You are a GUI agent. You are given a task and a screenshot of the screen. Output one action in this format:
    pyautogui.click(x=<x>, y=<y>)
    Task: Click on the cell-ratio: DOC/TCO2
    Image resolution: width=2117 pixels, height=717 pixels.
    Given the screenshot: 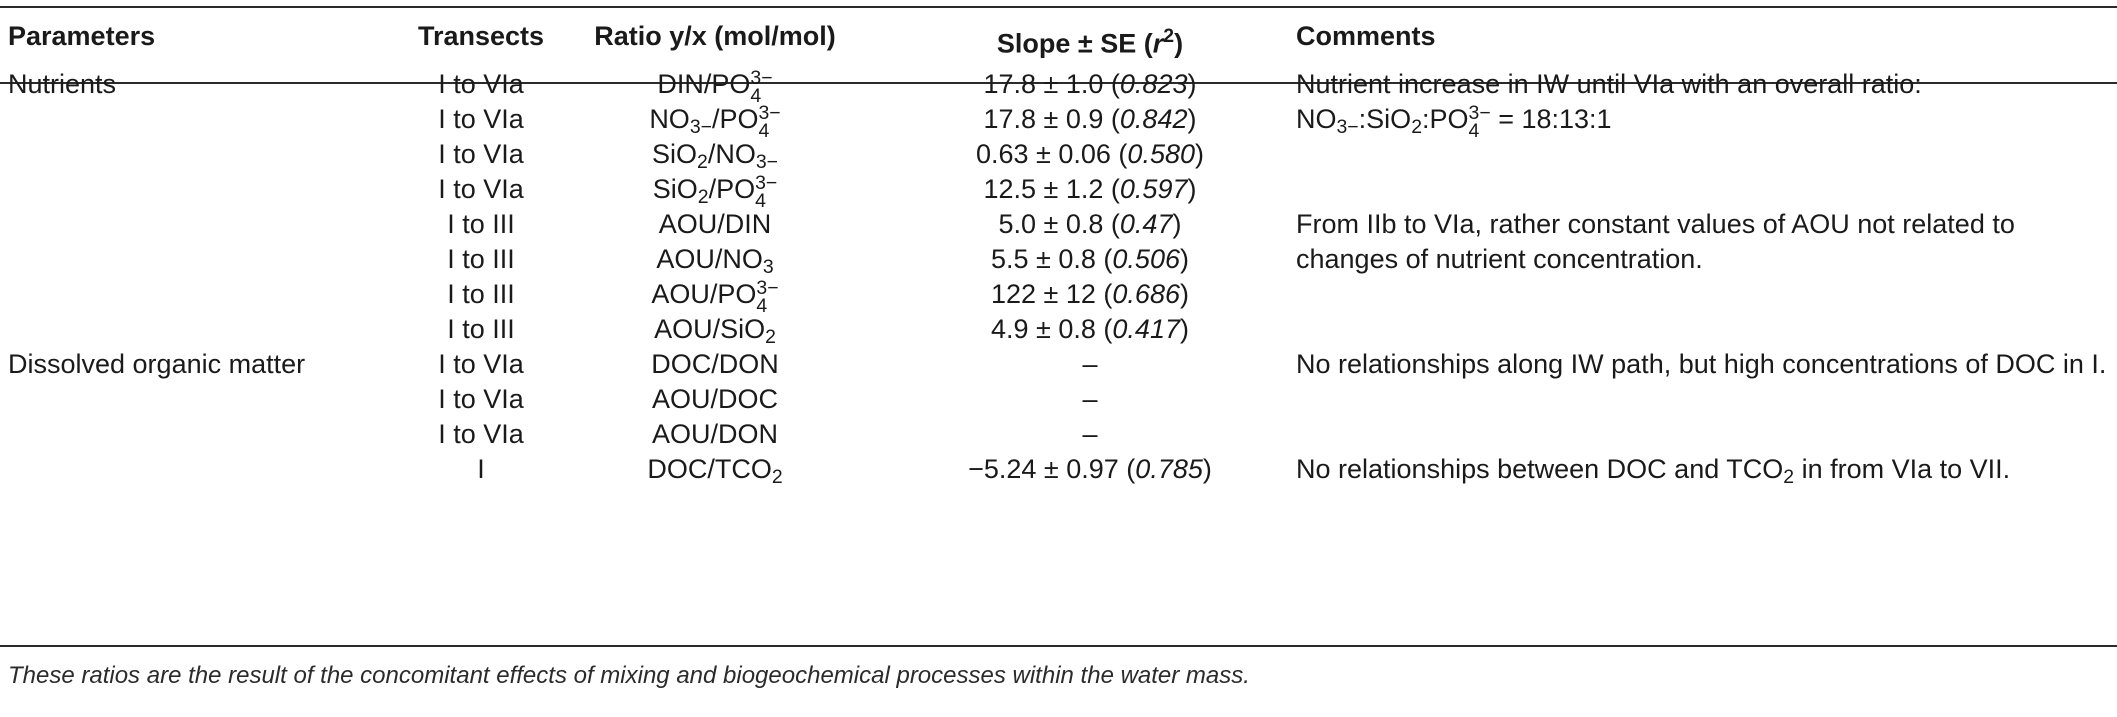 What is the action you would take?
    pyautogui.click(x=715, y=471)
    